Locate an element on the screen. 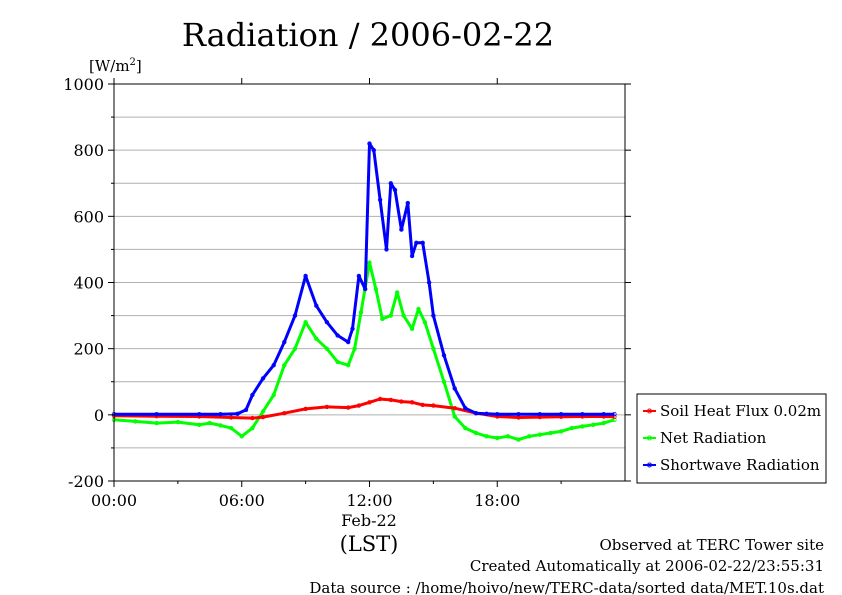  y-tick-label: -200 is located at coordinates (86, 481).